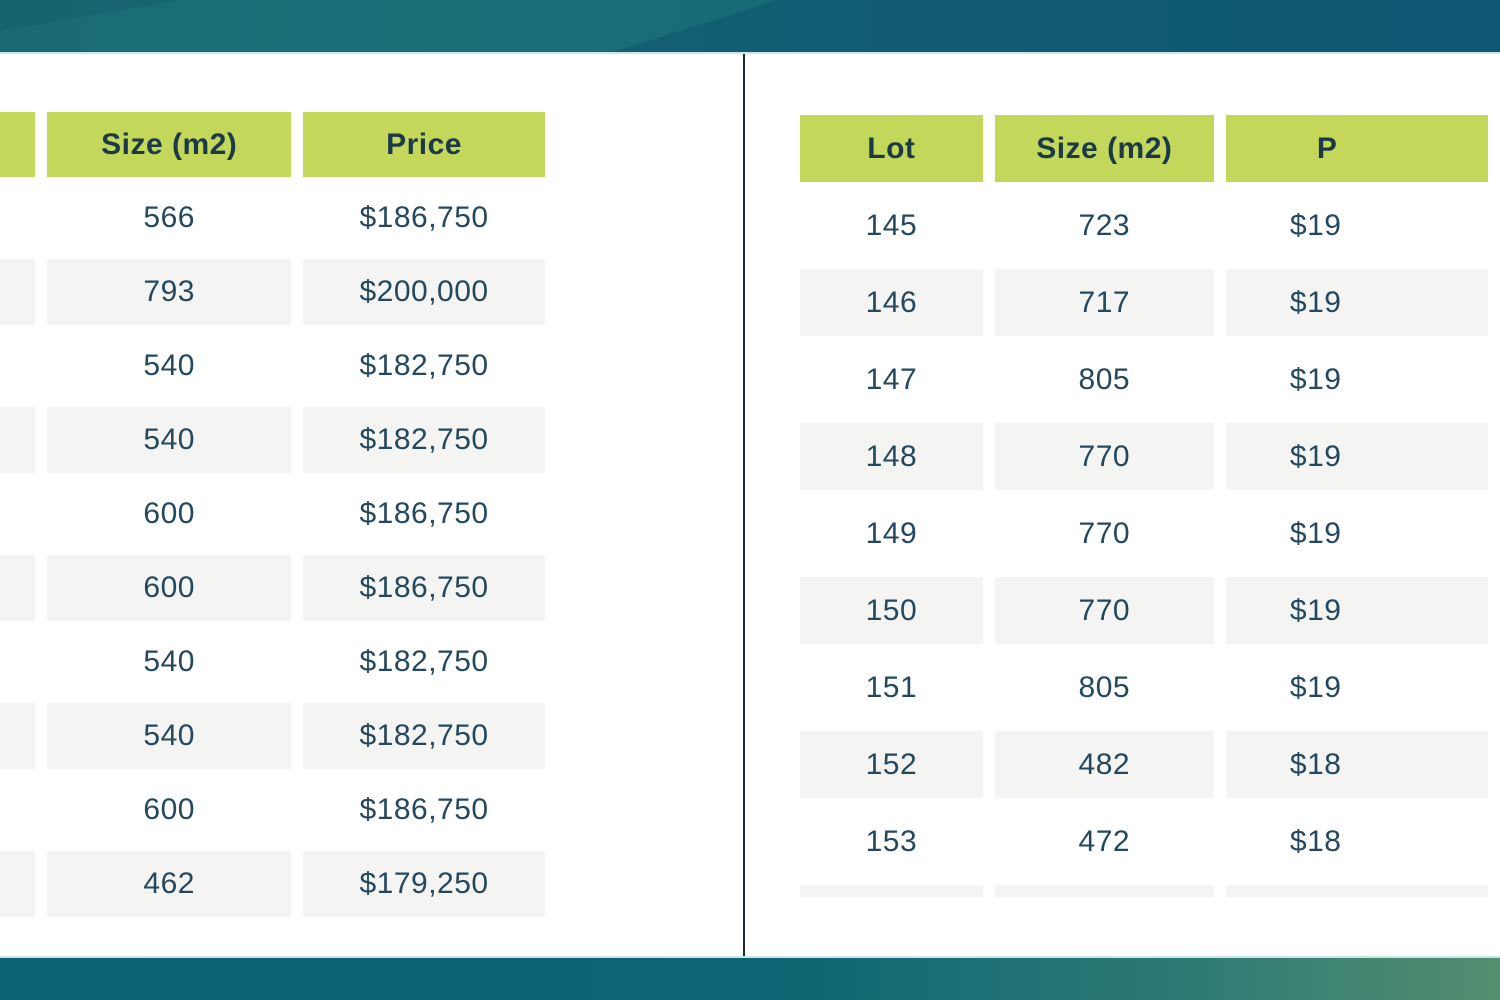 The width and height of the screenshot is (1500, 1000). Describe the element at coordinates (424, 292) in the screenshot. I see `price-cell: $200,000` at that location.